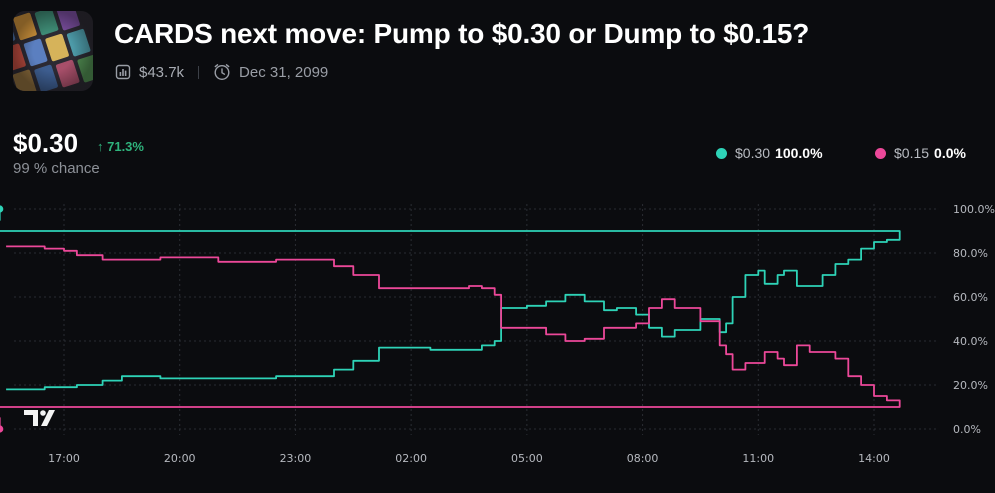 The height and width of the screenshot is (493, 995). What do you see at coordinates (469, 458) in the screenshot?
I see `x-axis: 17:00 20:00 23:00 02:00 05:00 08:00 11:00 14:00` at bounding box center [469, 458].